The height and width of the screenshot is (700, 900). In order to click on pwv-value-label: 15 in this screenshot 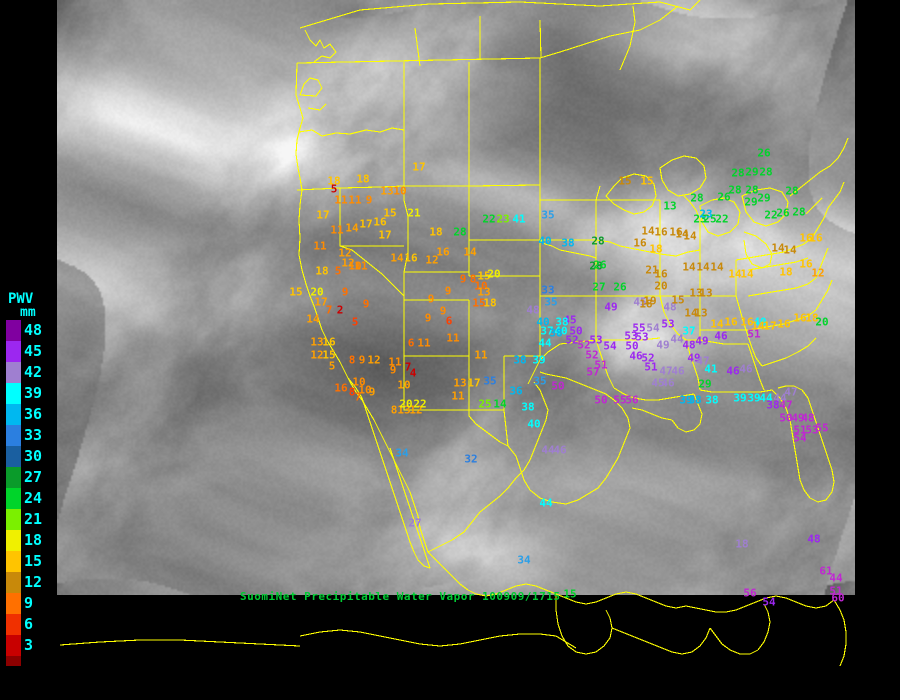, I will do `click(484, 276)`.